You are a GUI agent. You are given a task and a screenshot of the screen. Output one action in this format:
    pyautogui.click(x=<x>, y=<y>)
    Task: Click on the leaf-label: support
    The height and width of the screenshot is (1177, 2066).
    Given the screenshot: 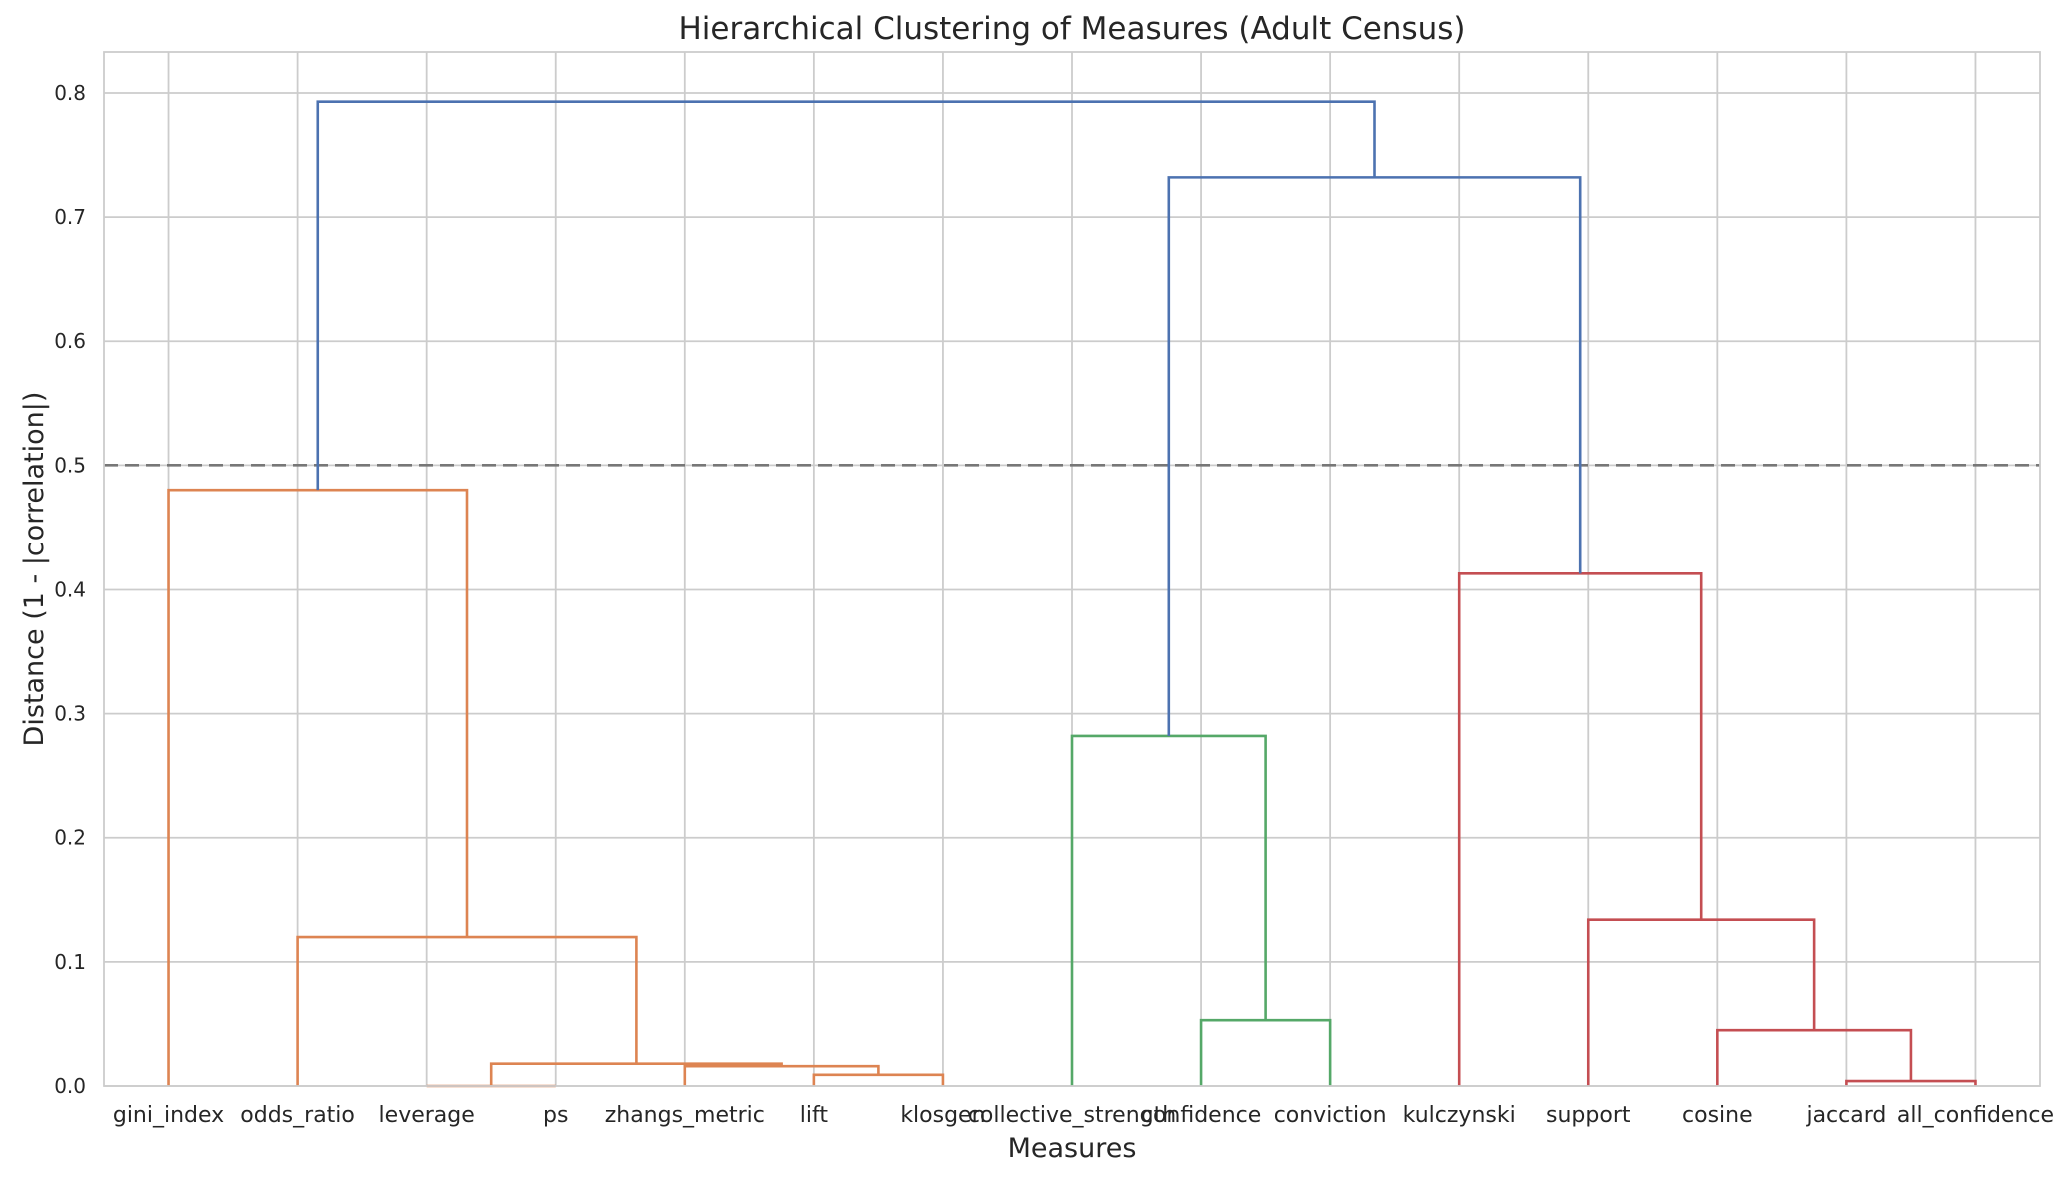 What is the action you would take?
    pyautogui.click(x=1588, y=1115)
    